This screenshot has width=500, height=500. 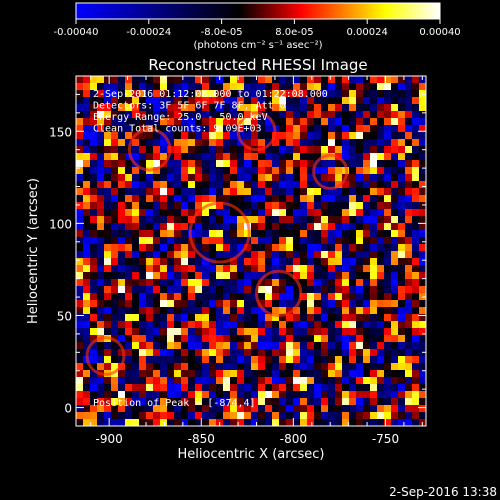 What do you see at coordinates (293, 439) in the screenshot?
I see `x-tick-label: -800` at bounding box center [293, 439].